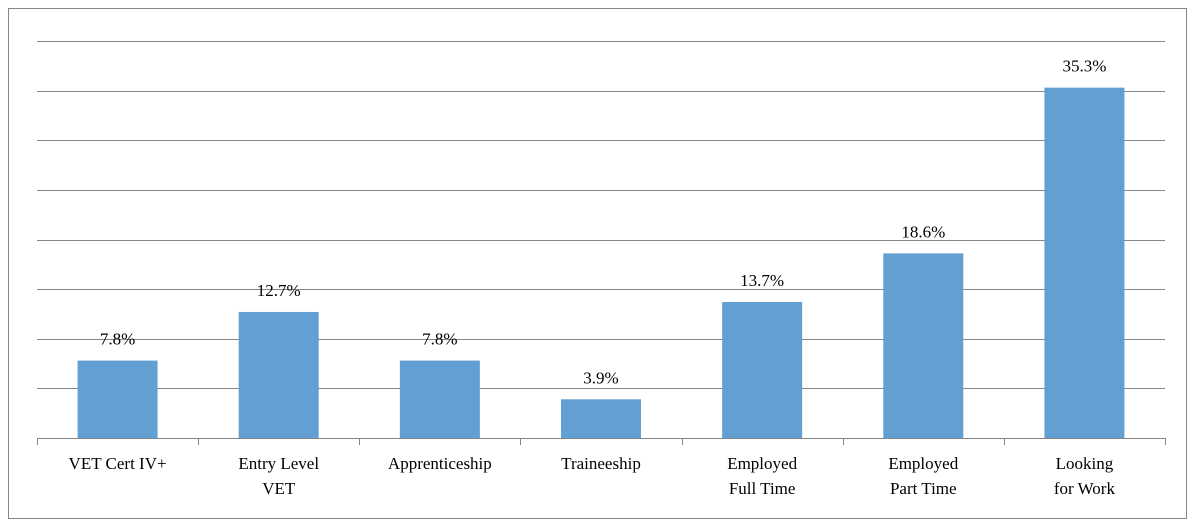 The height and width of the screenshot is (527, 1195). I want to click on x-tick-line: VET, so click(279, 488).